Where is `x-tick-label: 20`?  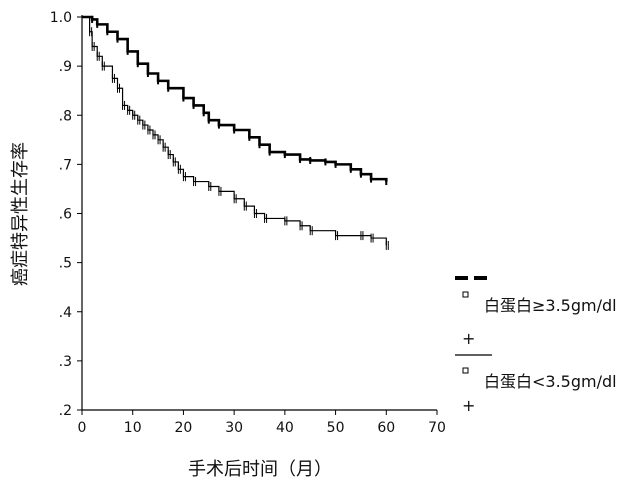 x-tick-label: 20 is located at coordinates (184, 428).